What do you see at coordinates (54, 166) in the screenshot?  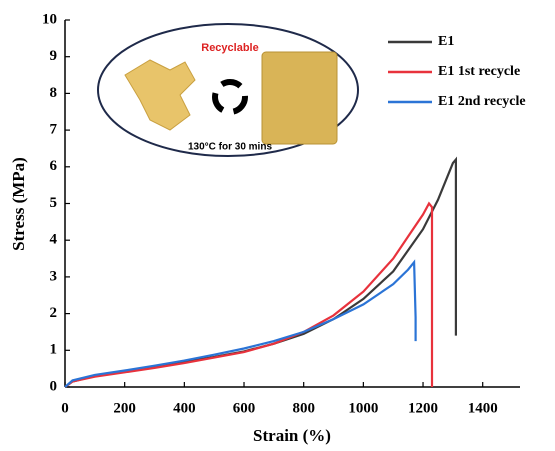 I see `y-tick-label: 6` at bounding box center [54, 166].